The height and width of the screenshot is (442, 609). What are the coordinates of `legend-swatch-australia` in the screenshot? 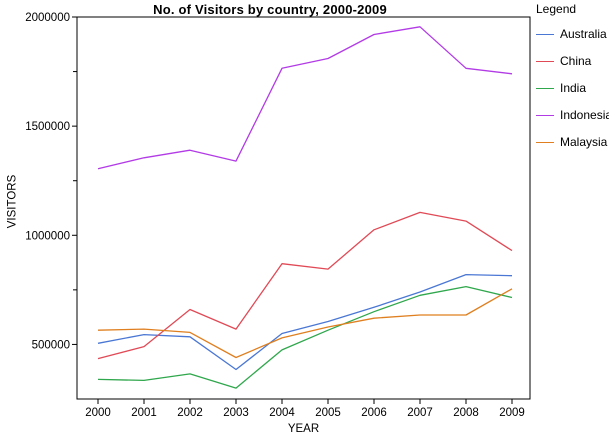 It's located at (545, 34).